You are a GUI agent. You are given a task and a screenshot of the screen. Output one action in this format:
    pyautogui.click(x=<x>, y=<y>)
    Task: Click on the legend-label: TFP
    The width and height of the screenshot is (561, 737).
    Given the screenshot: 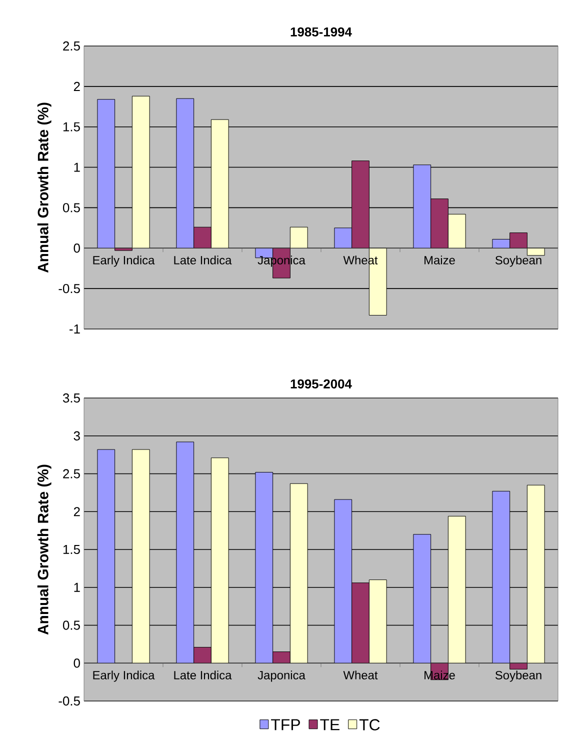 What is the action you would take?
    pyautogui.click(x=285, y=724)
    